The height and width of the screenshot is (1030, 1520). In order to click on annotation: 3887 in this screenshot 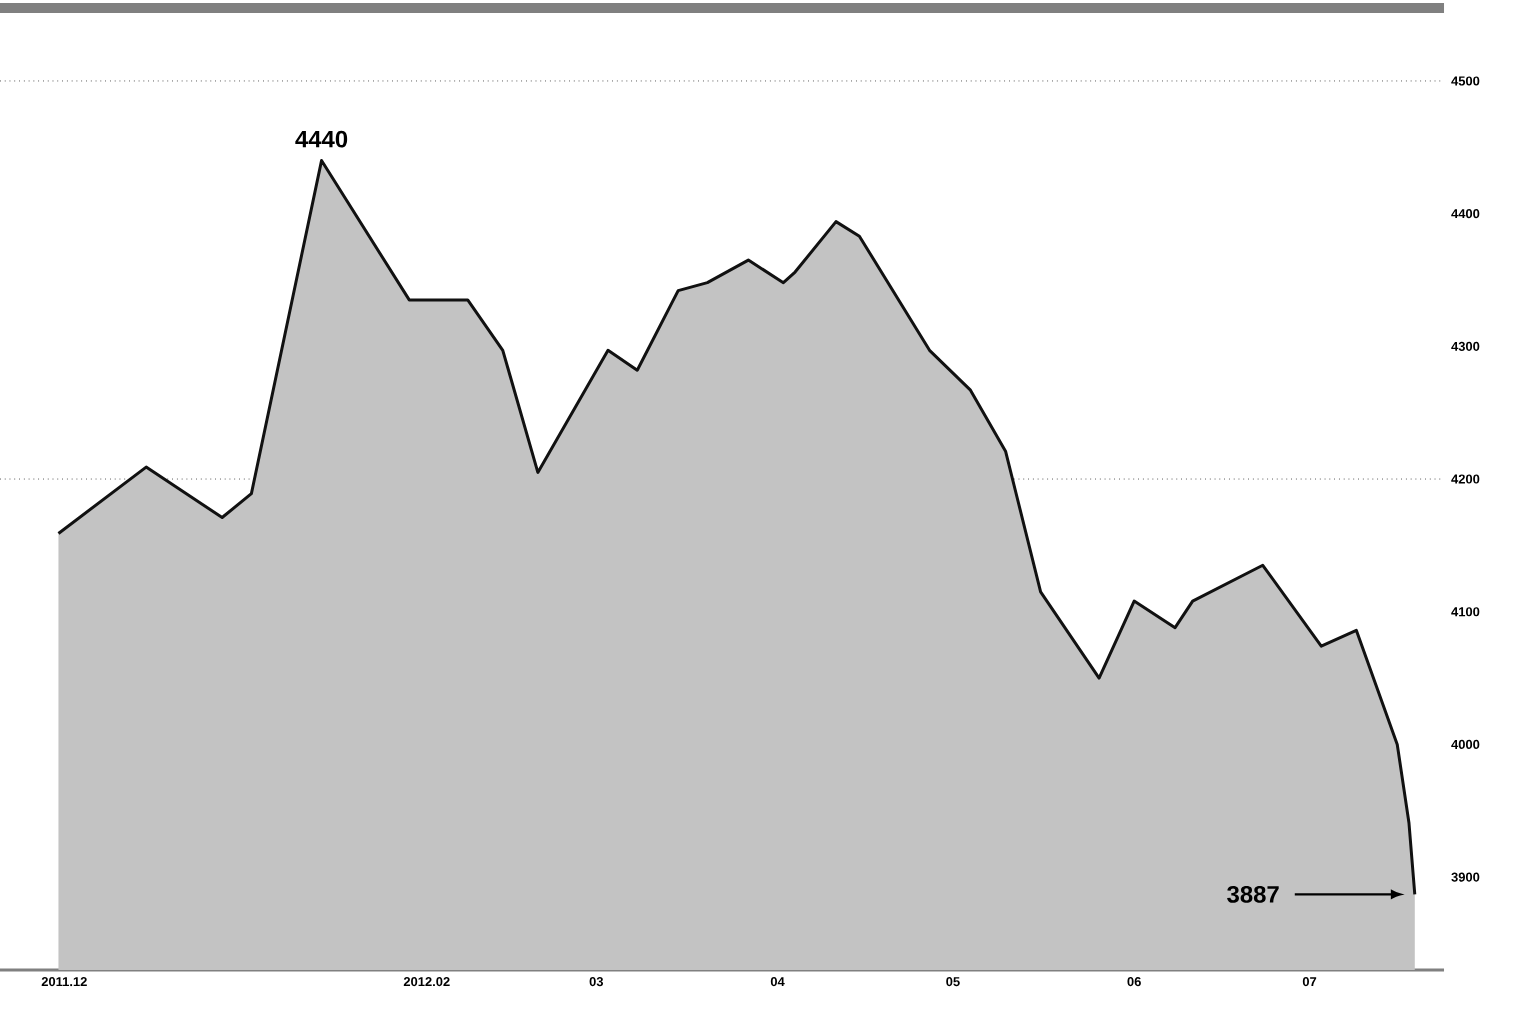, I will do `click(1253, 894)`.